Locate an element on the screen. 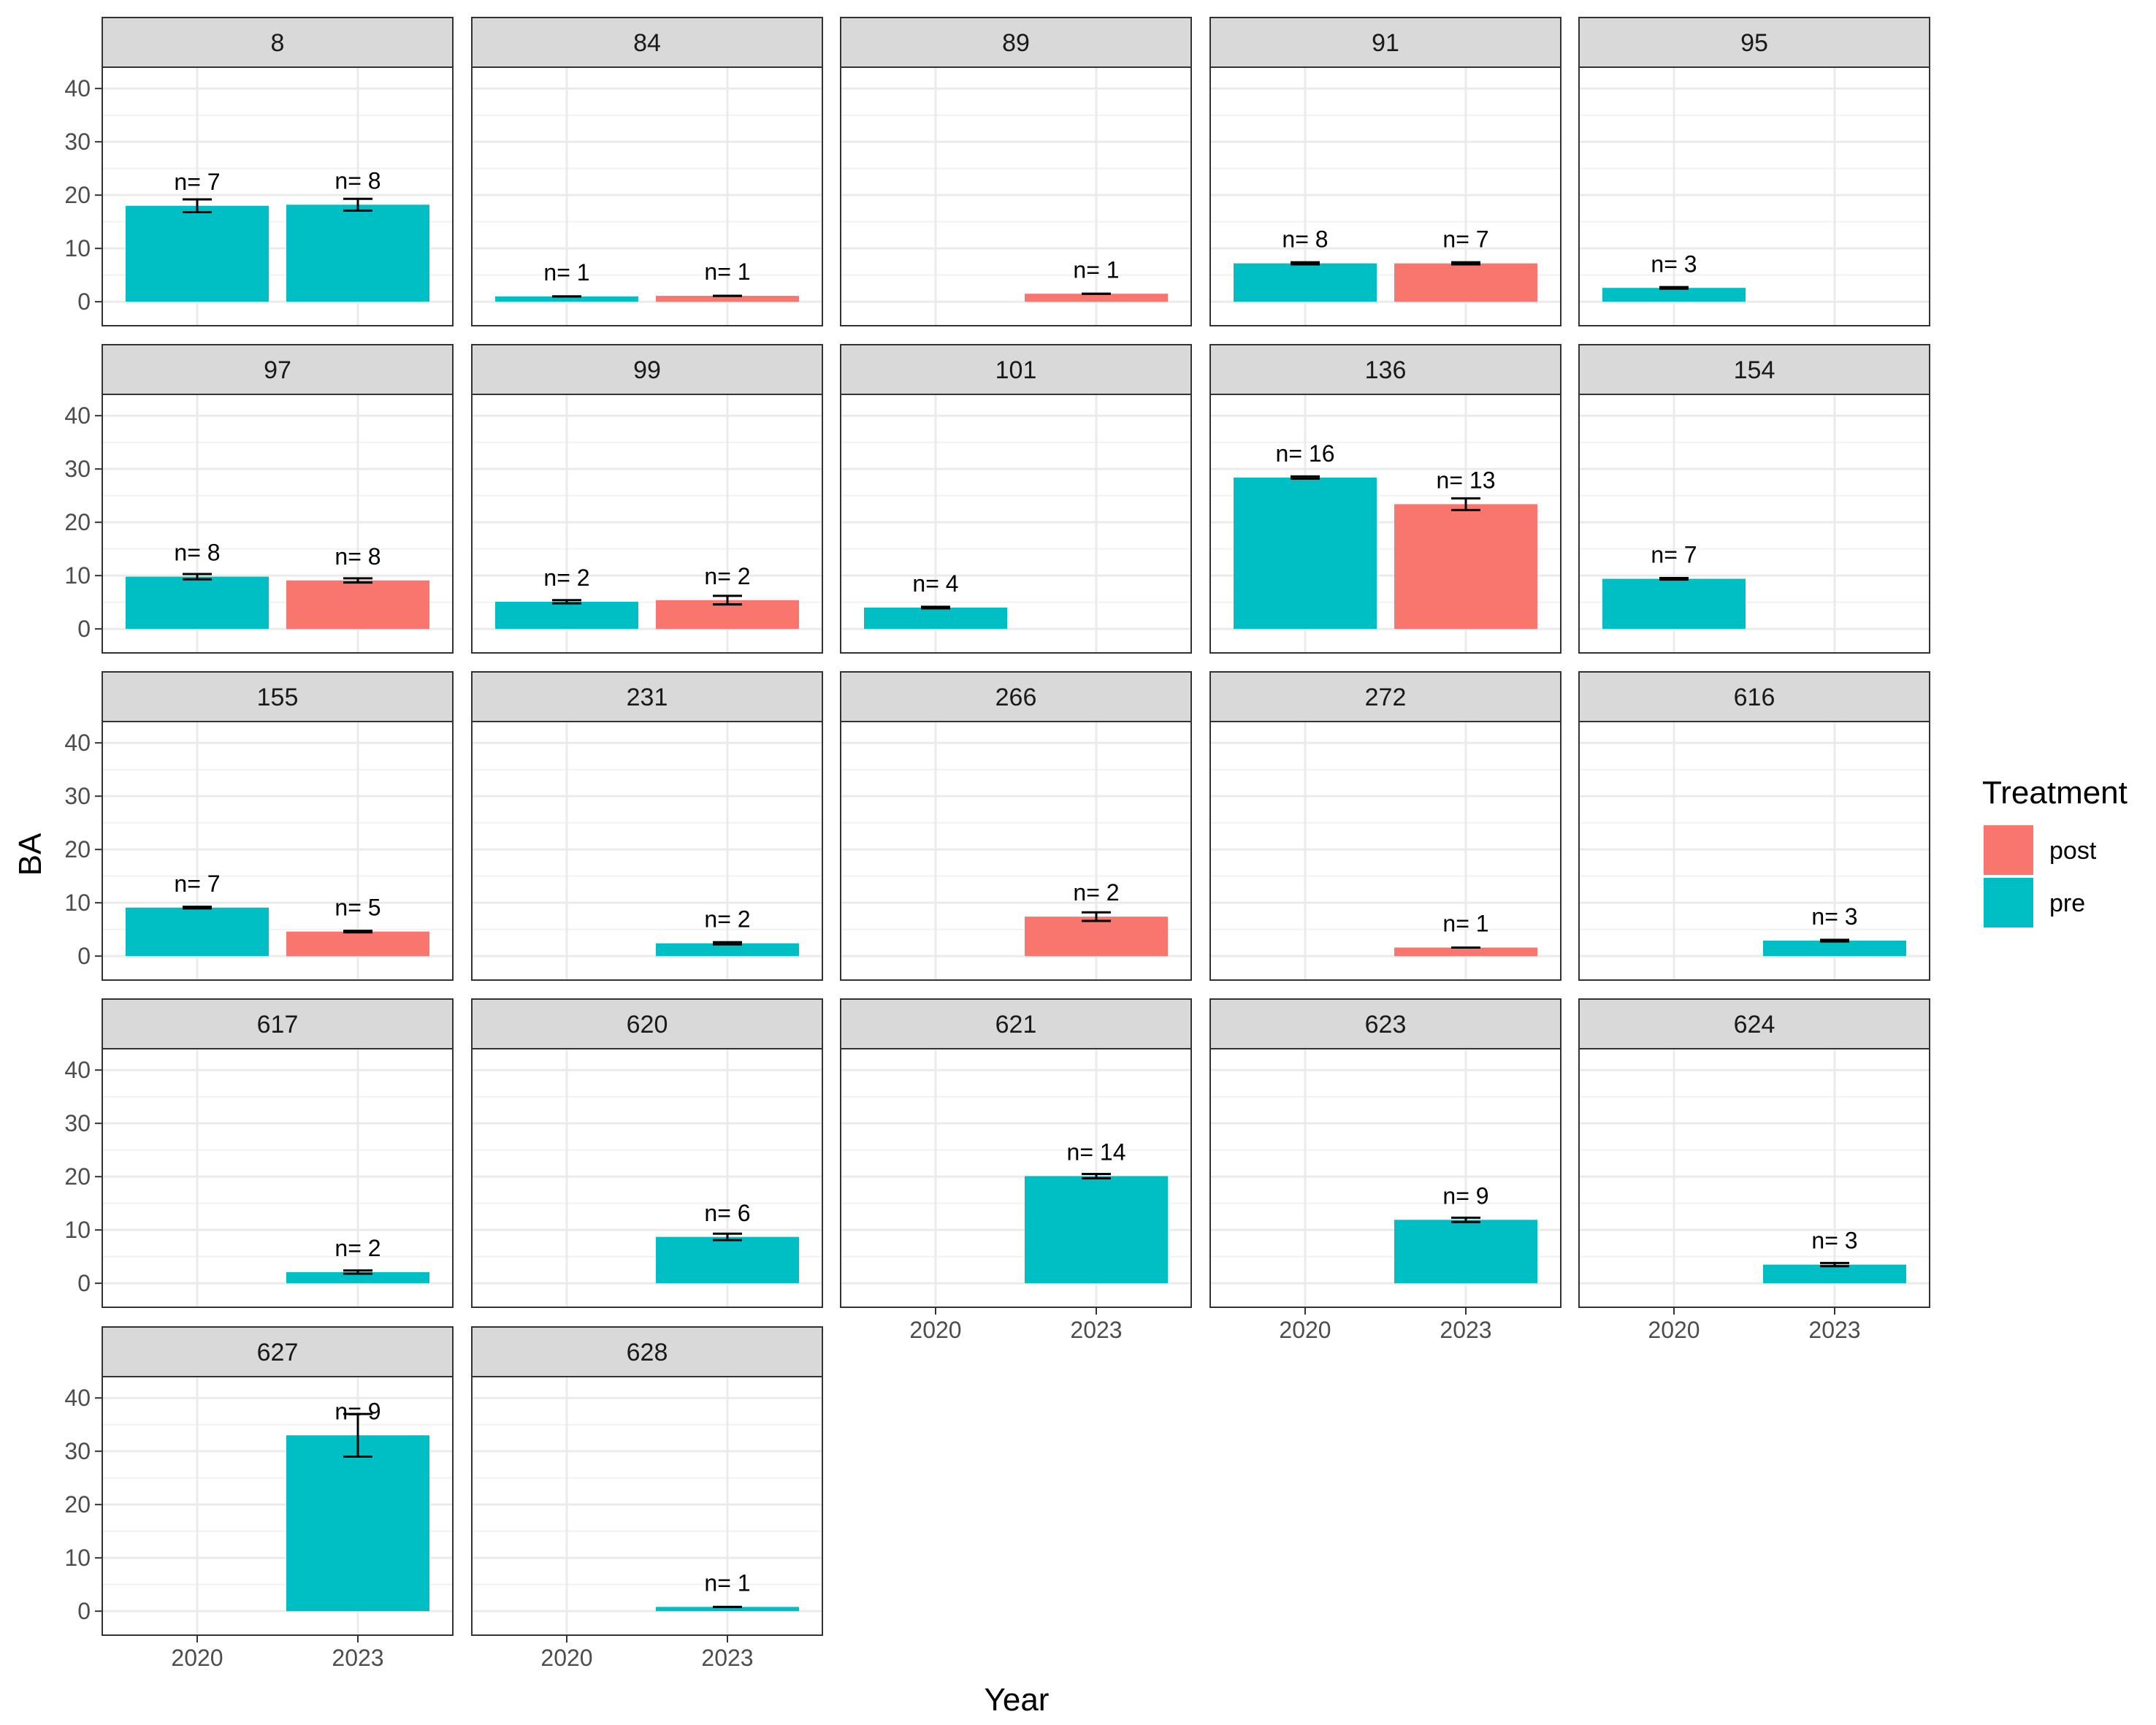 The height and width of the screenshot is (1725, 2156). facet-strip-label: 101 is located at coordinates (1016, 370).